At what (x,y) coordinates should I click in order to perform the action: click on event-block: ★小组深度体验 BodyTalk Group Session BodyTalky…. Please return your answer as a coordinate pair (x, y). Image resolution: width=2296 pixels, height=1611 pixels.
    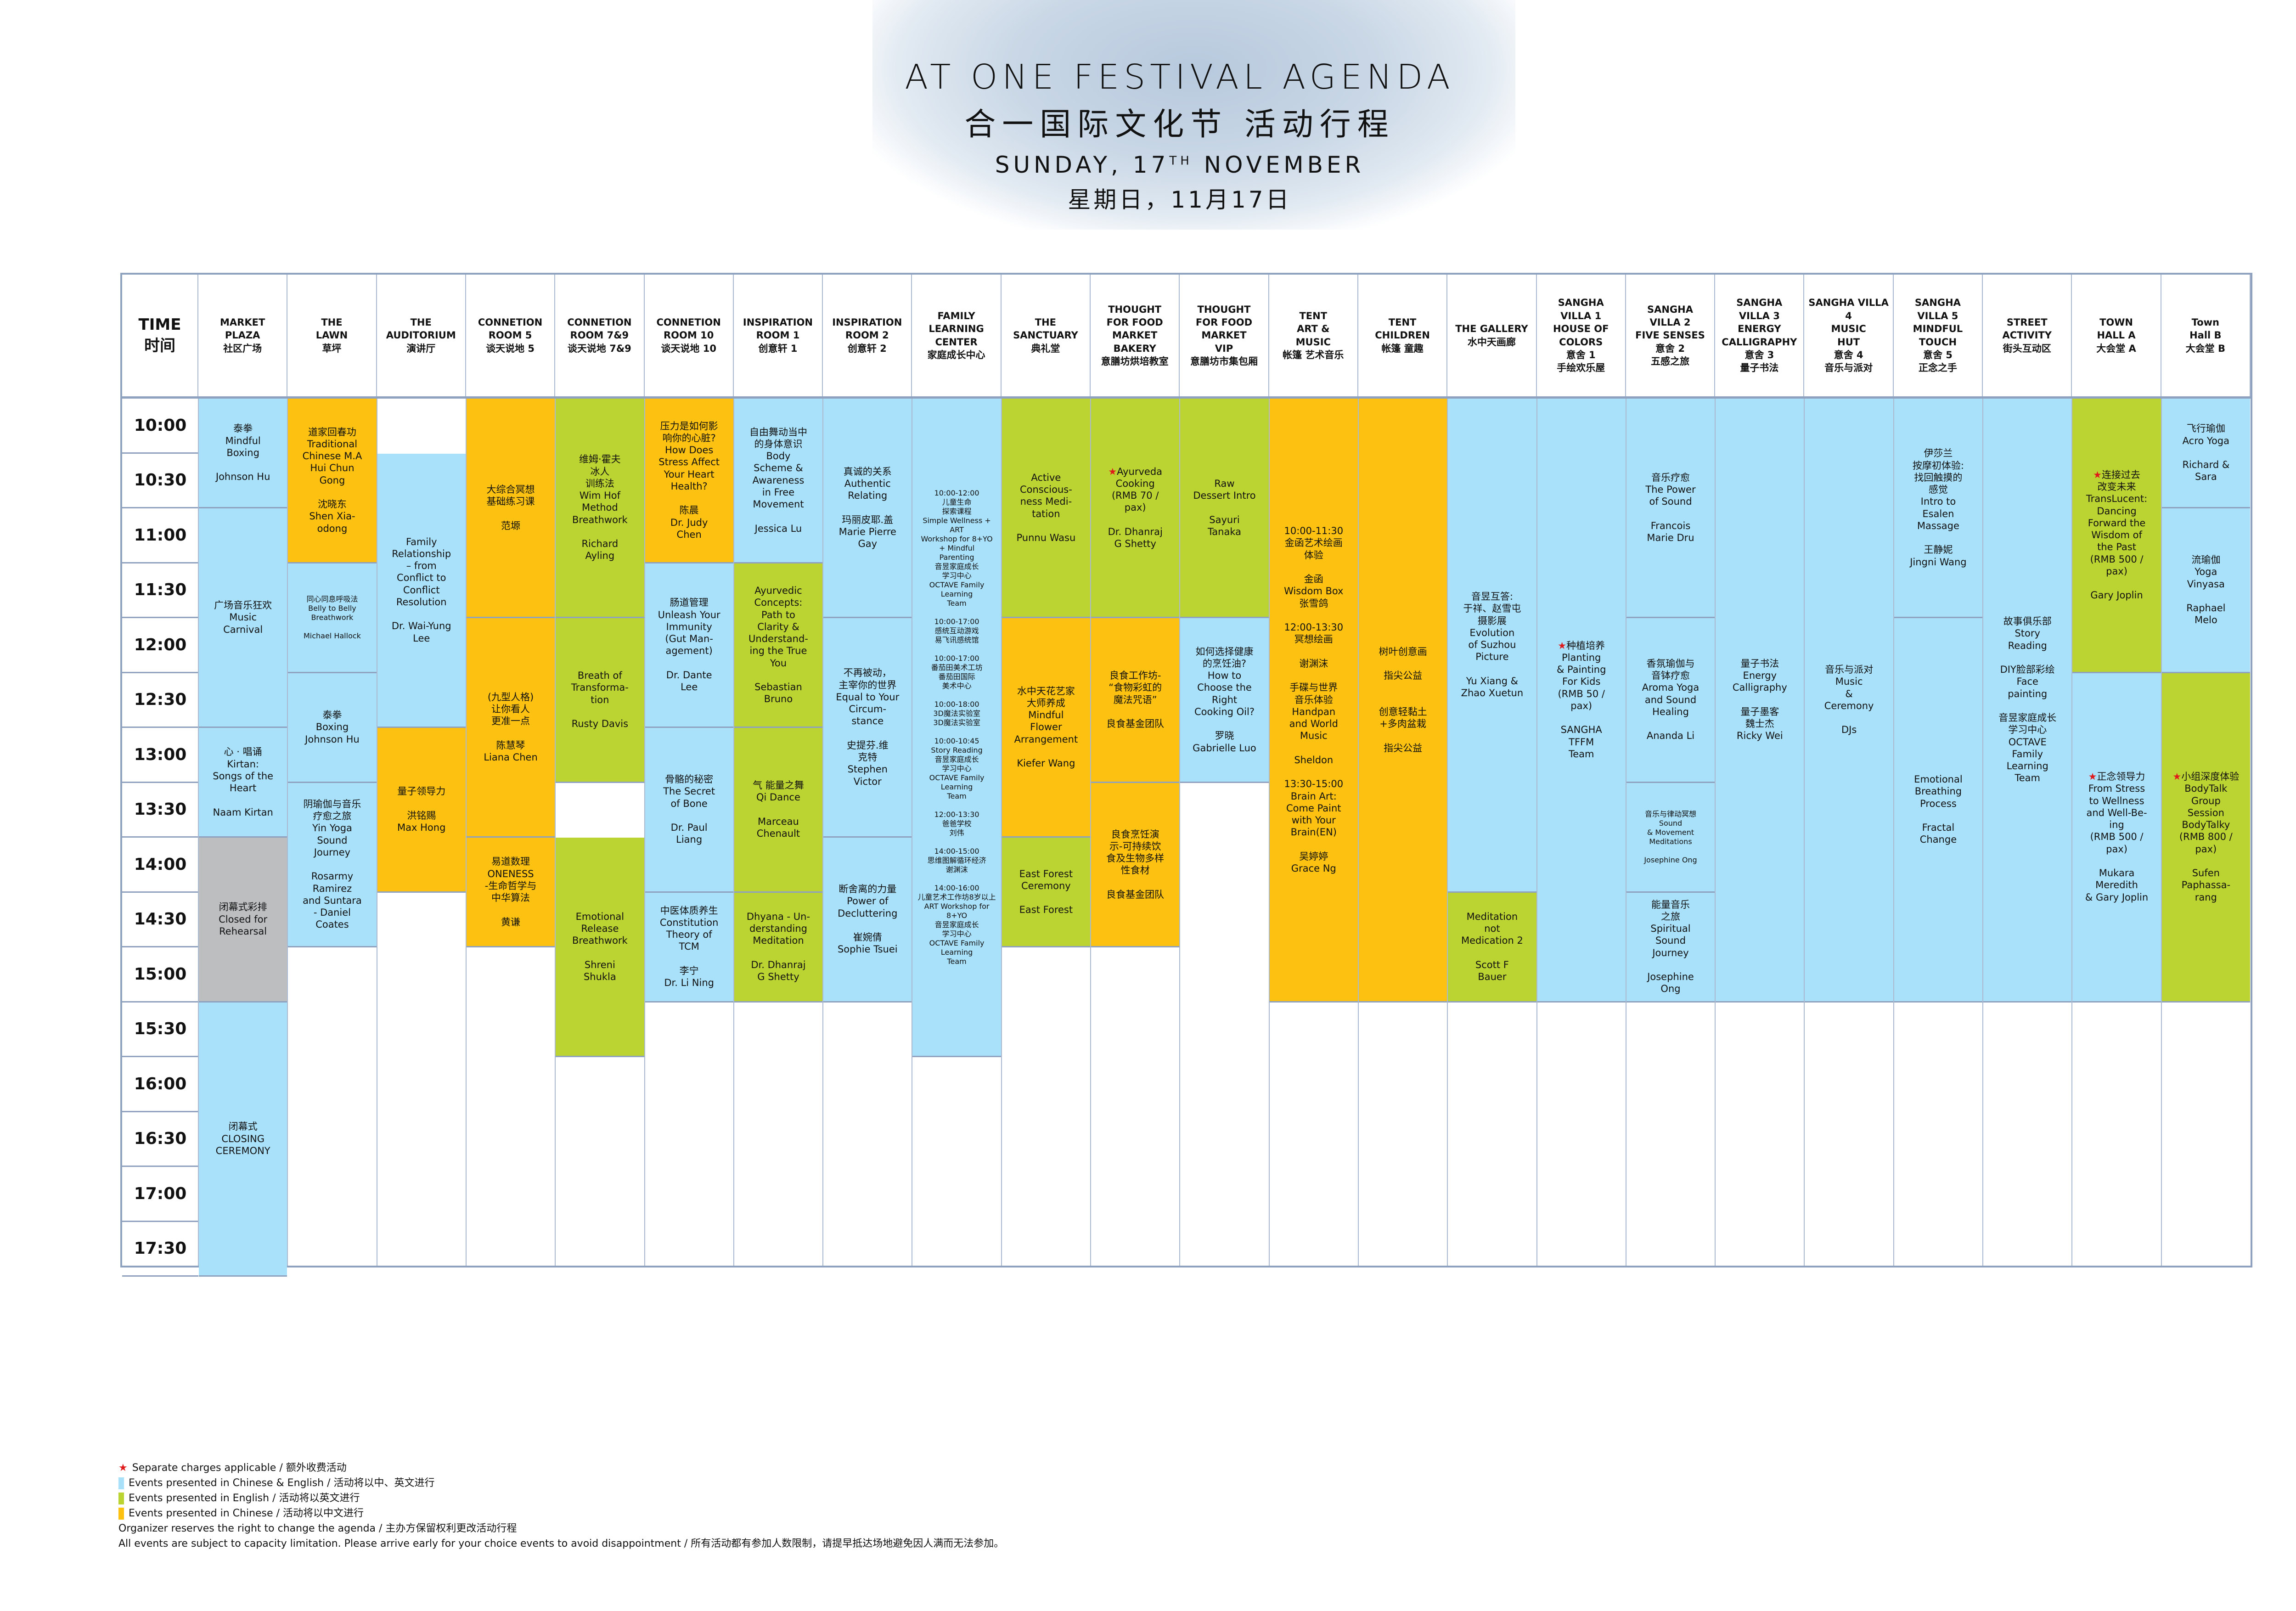
    Looking at the image, I should click on (2206, 838).